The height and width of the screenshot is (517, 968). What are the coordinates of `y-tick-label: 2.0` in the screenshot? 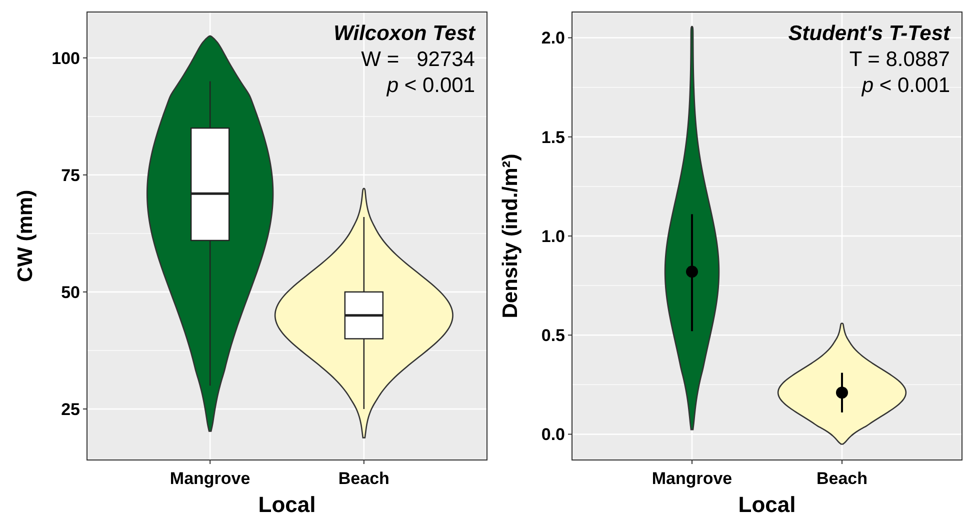 It's located at (553, 38).